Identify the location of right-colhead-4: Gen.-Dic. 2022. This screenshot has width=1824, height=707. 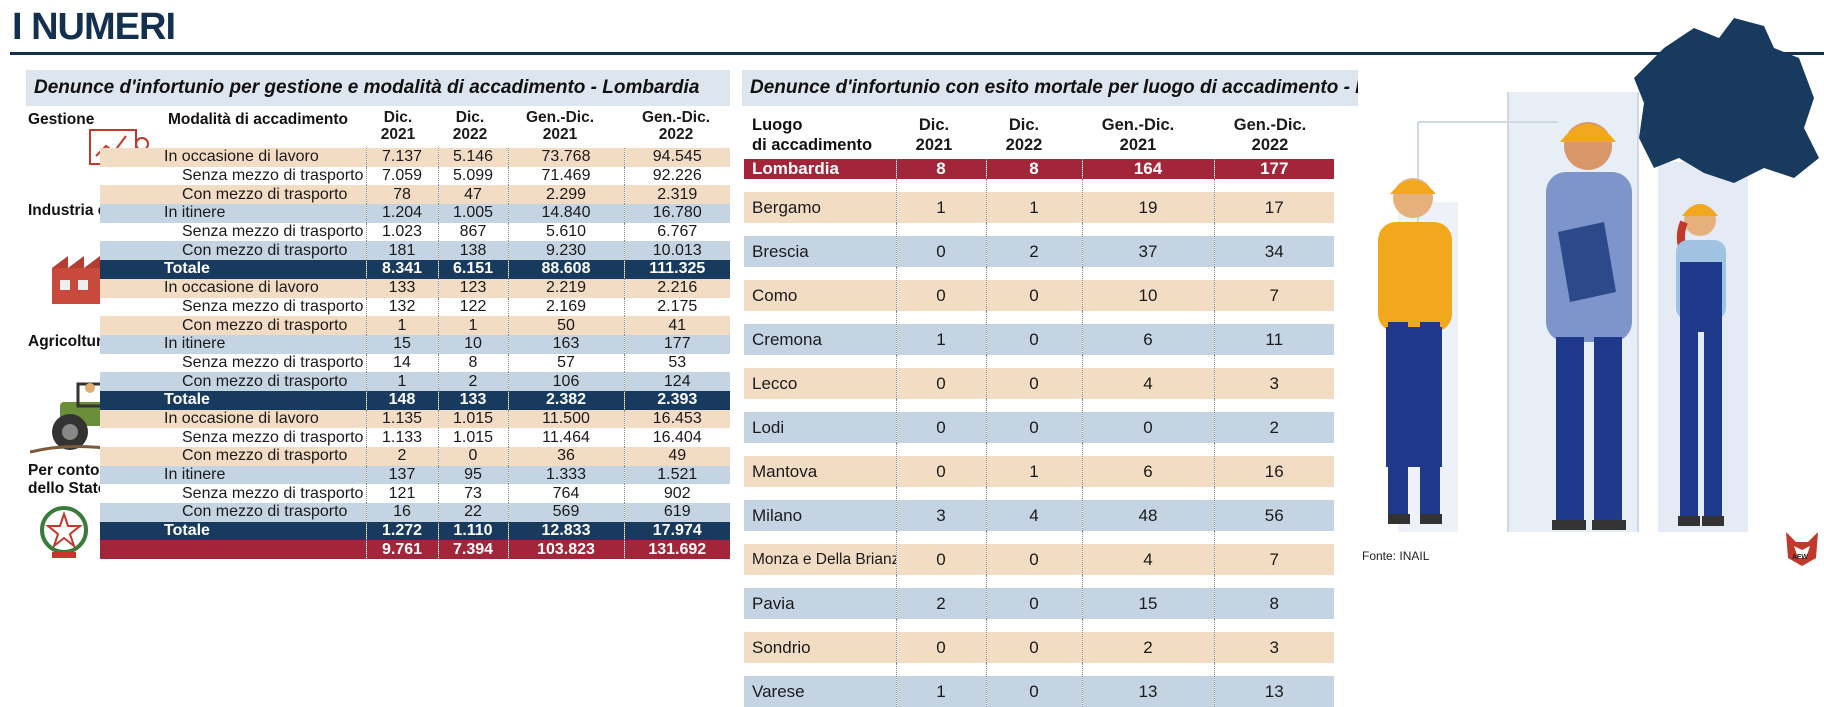
(1270, 135).